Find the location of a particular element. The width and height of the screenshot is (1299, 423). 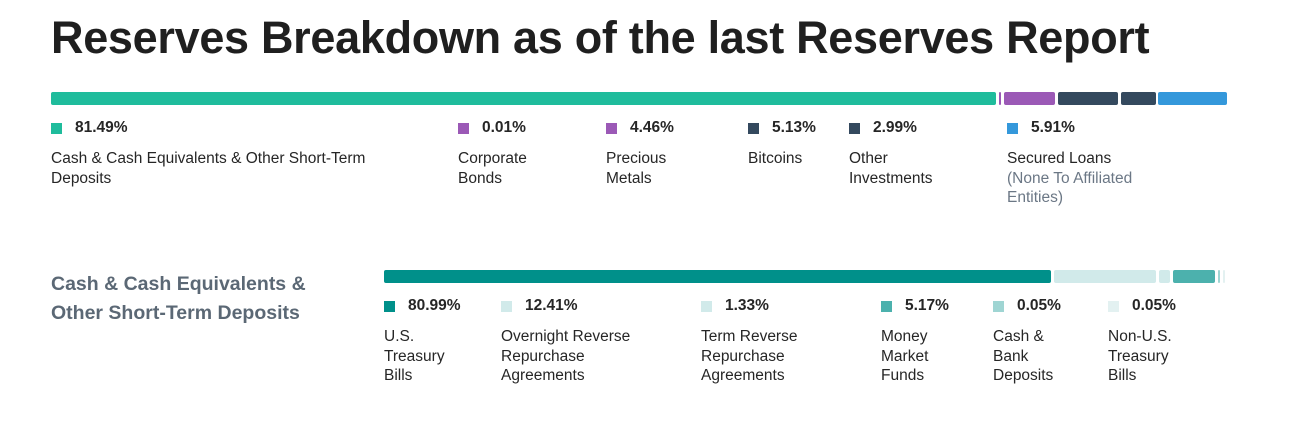

legend-percent: 5.91% is located at coordinates (1053, 127).